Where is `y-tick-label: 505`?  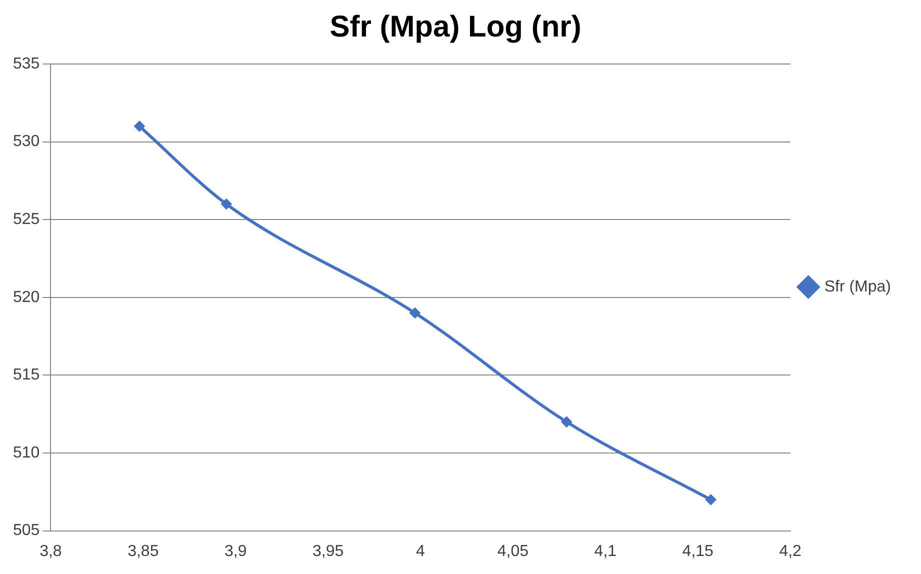
y-tick-label: 505 is located at coordinates (26, 531).